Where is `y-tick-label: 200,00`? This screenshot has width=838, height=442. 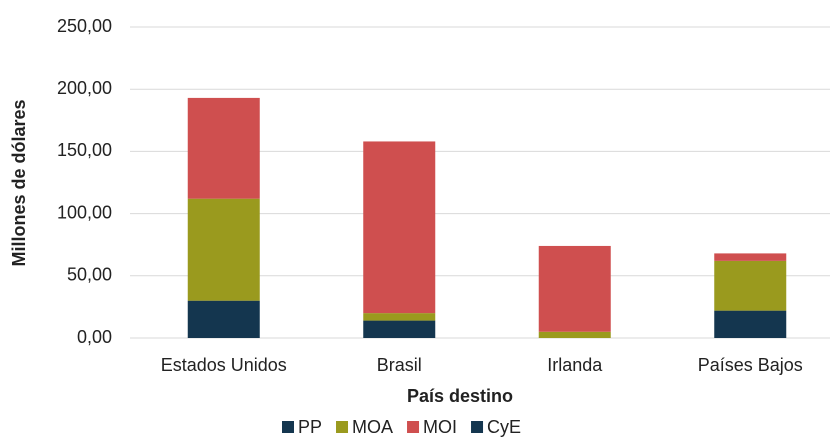
y-tick-label: 200,00 is located at coordinates (84, 88).